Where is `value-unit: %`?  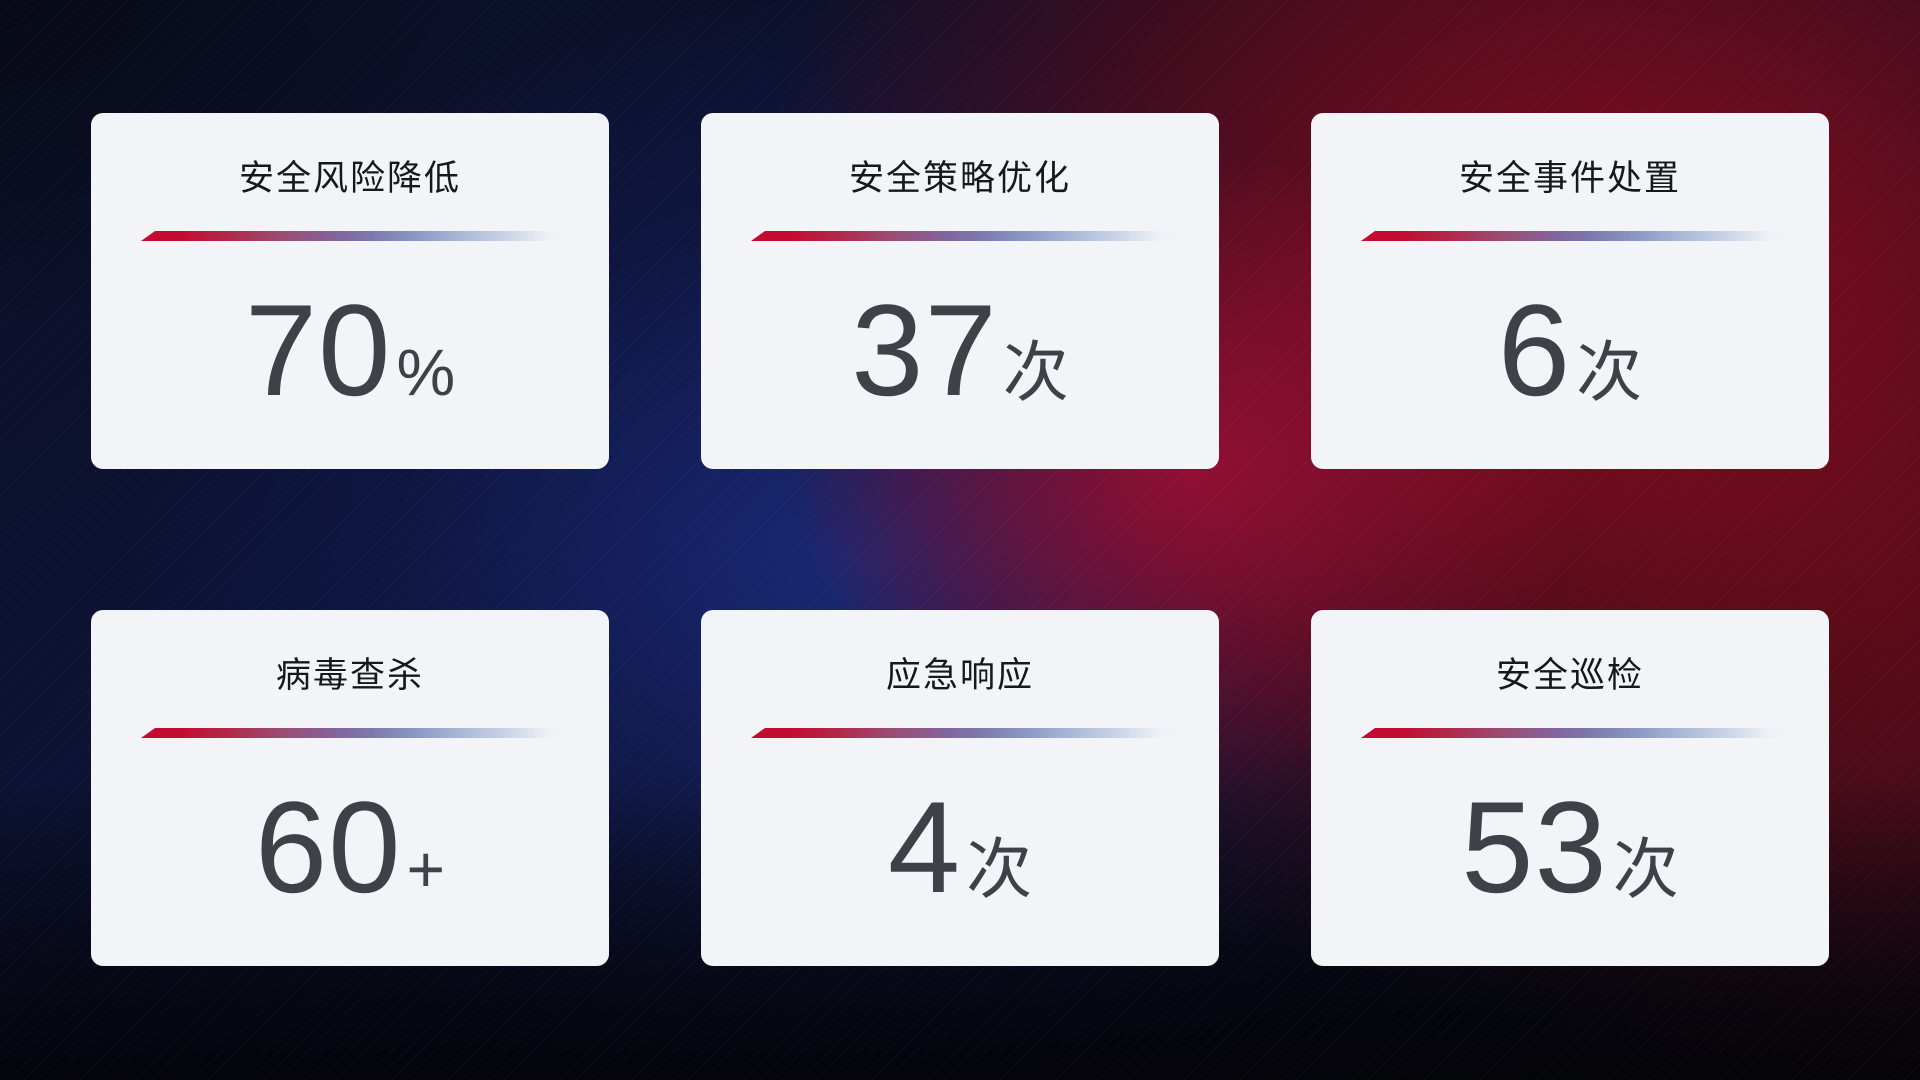
value-unit: % is located at coordinates (426, 372).